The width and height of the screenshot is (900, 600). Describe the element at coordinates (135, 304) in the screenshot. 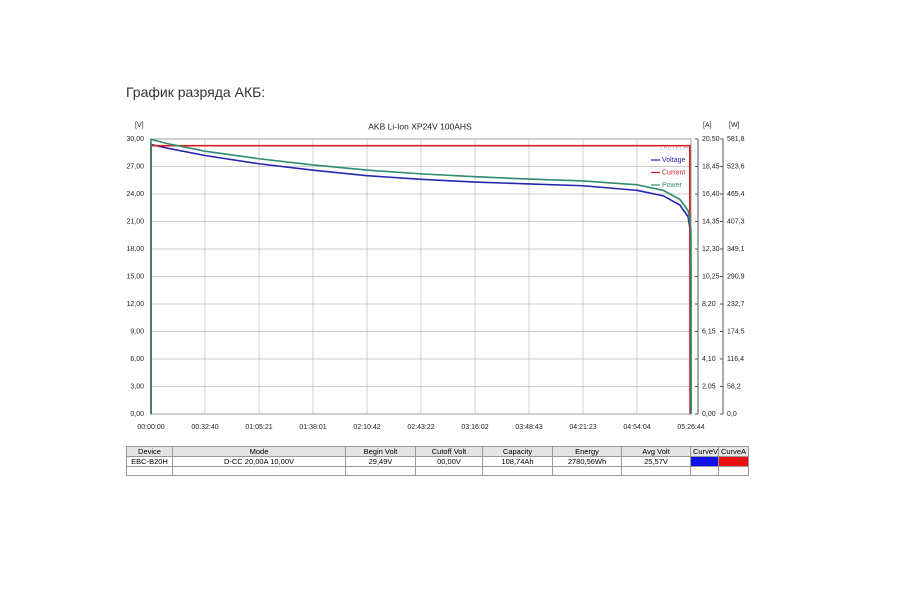

I see `y-tick-label: 12,00` at that location.